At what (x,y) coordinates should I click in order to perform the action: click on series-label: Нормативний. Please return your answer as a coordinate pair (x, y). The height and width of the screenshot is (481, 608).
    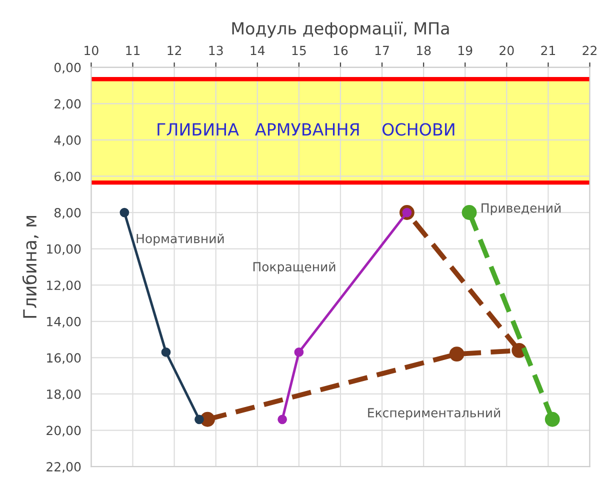
    Looking at the image, I should click on (180, 240).